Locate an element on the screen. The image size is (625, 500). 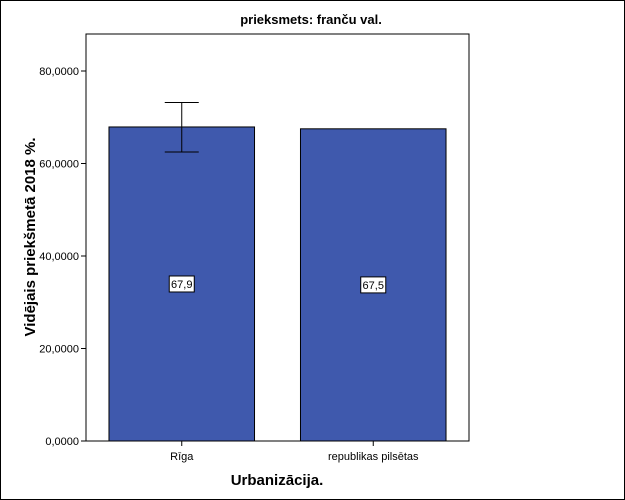
y-axis-title: Vidējais priekšmetā 2018 %. is located at coordinates (30, 236).